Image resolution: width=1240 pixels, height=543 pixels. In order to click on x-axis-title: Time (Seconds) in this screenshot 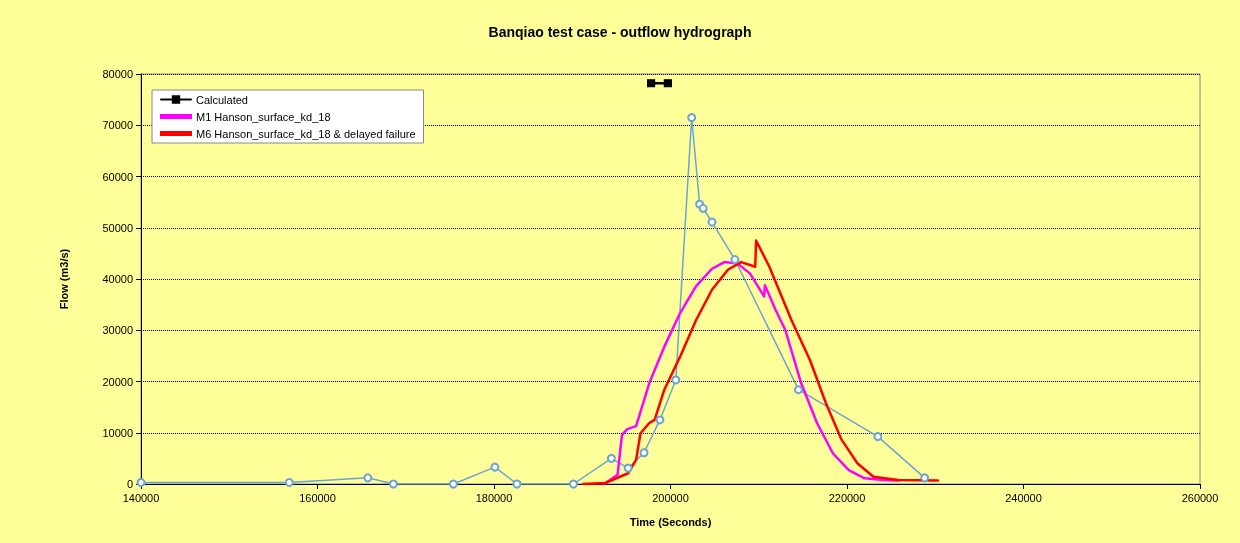, I will do `click(670, 521)`.